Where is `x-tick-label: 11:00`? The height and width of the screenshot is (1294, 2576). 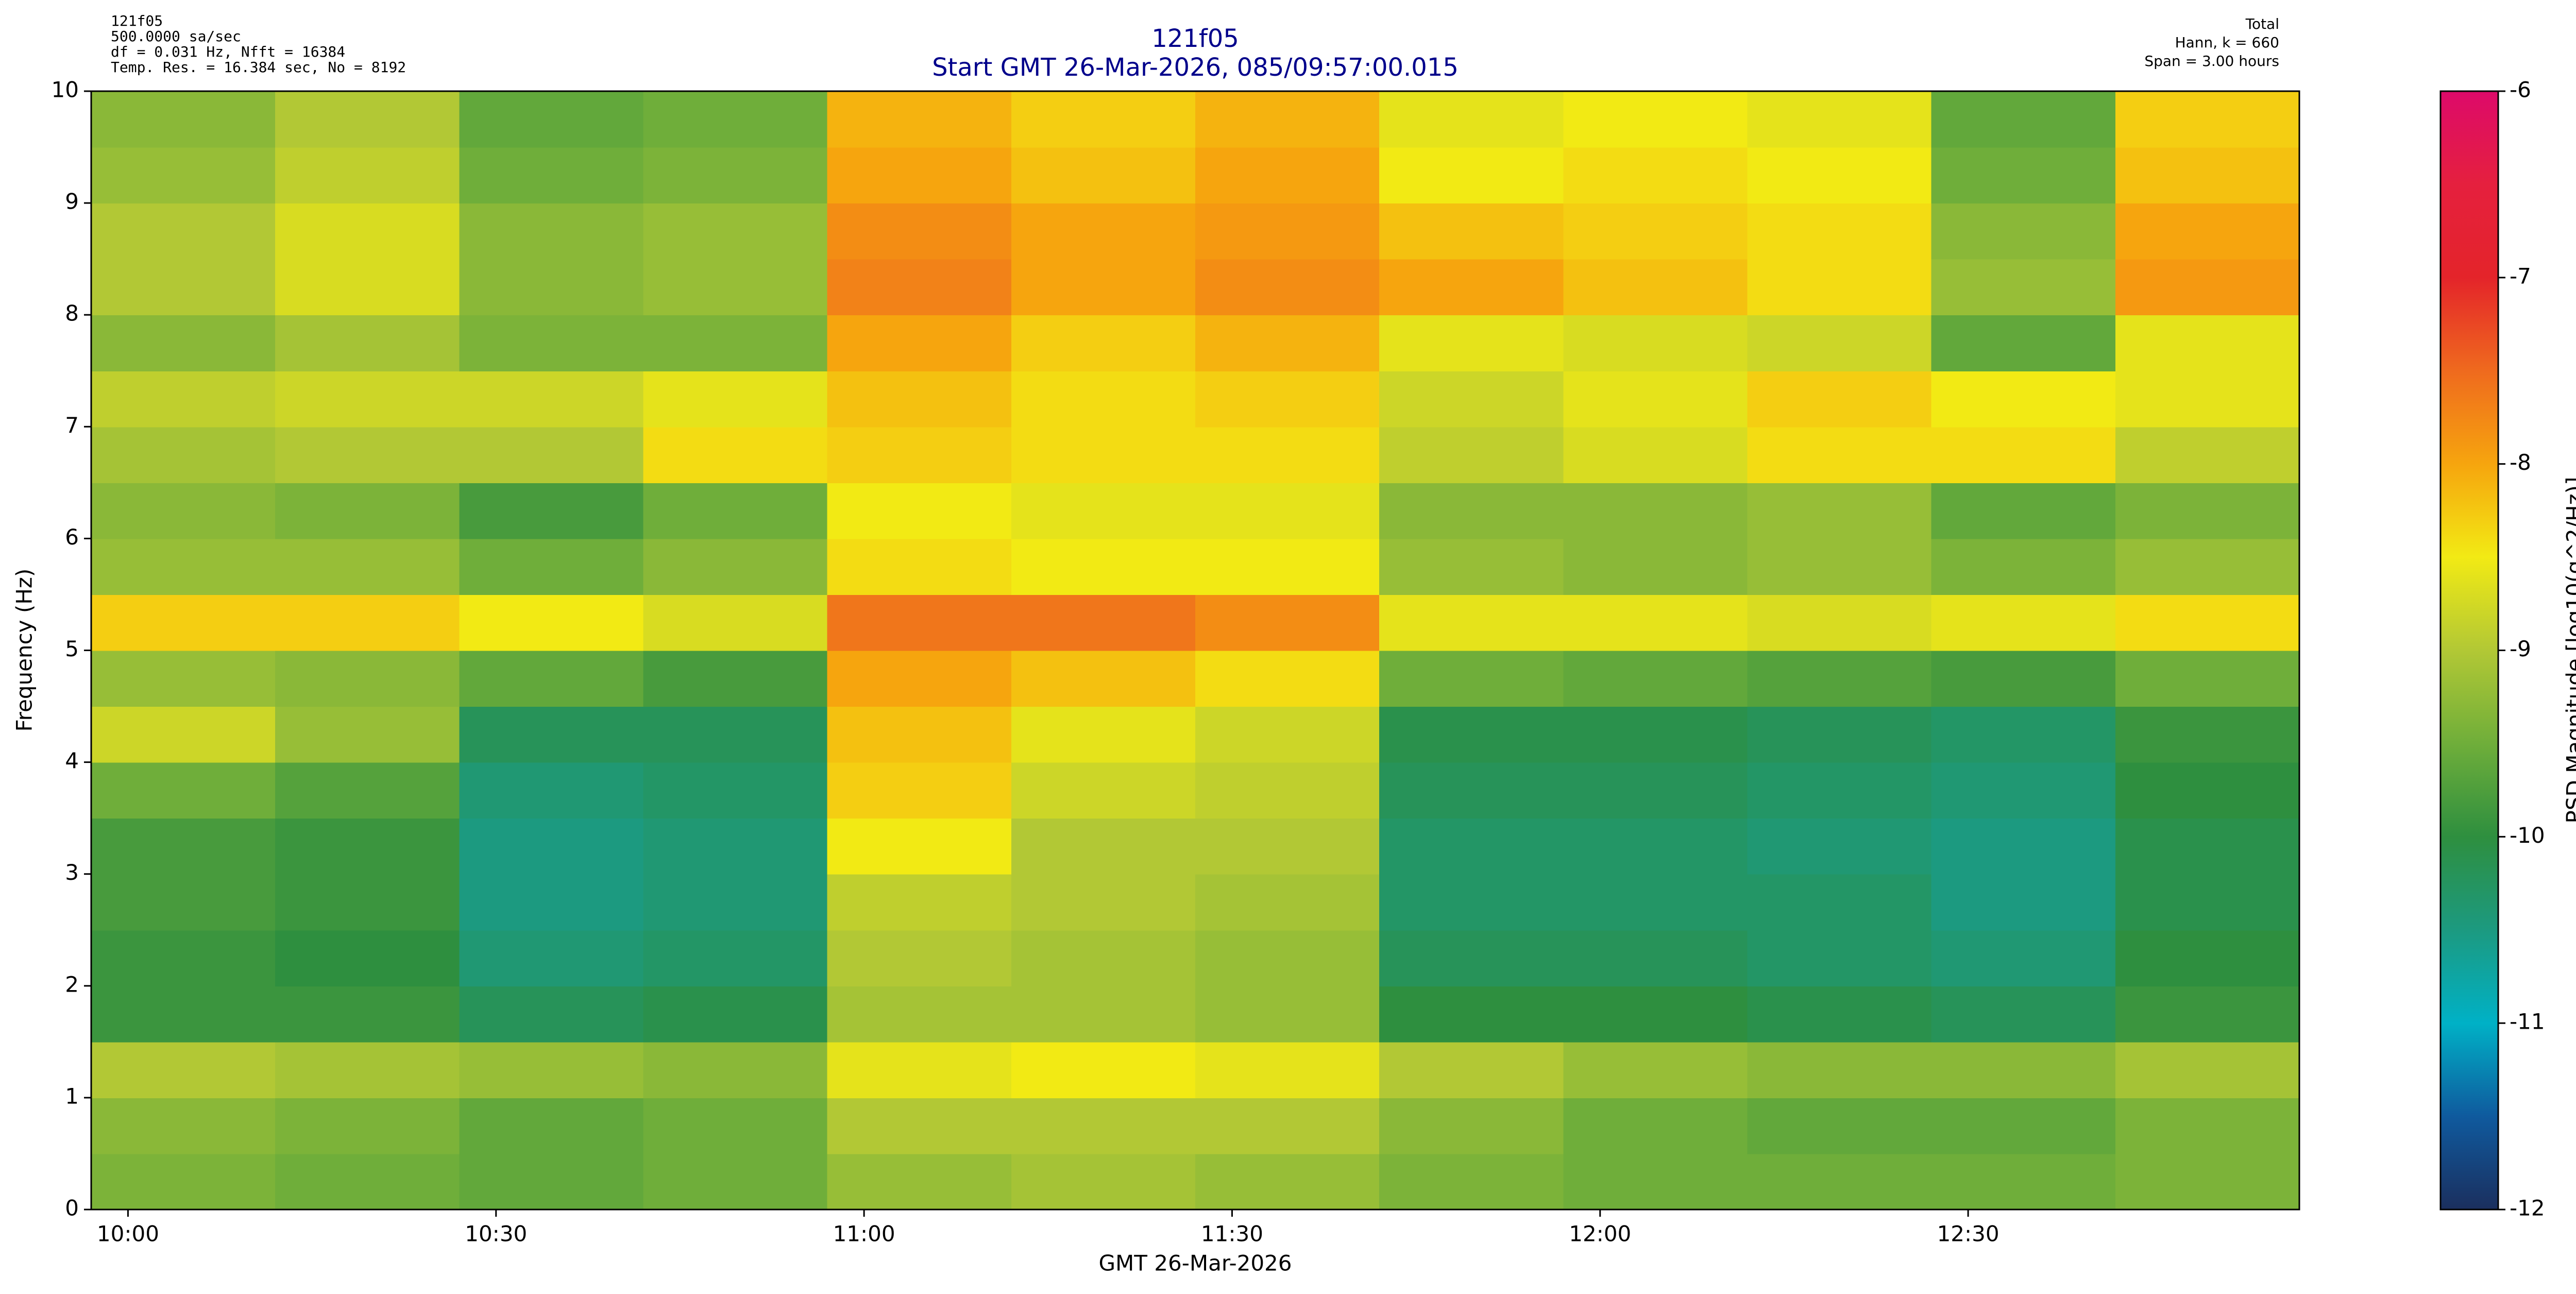 x-tick-label: 11:00 is located at coordinates (864, 1234).